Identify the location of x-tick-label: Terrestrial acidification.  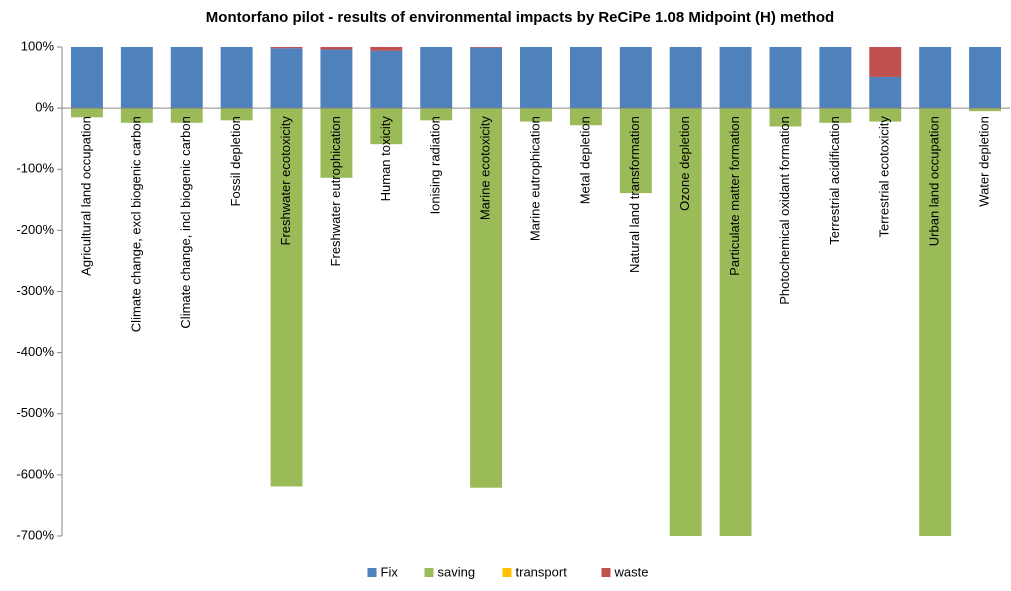
(834, 180).